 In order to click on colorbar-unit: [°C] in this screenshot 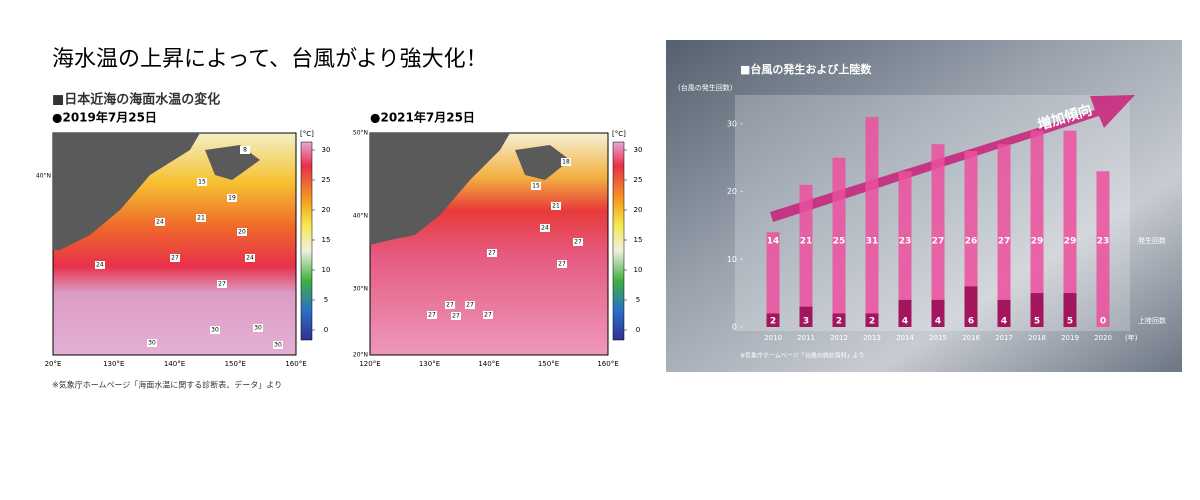, I will do `click(619, 134)`.